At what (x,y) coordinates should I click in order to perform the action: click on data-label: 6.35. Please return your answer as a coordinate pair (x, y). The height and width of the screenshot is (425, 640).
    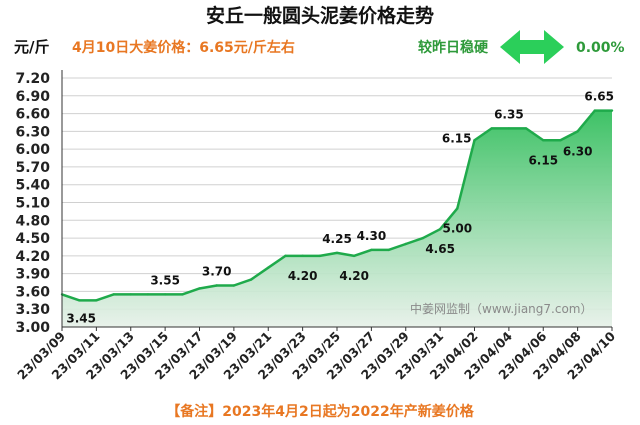
    Looking at the image, I should click on (509, 114).